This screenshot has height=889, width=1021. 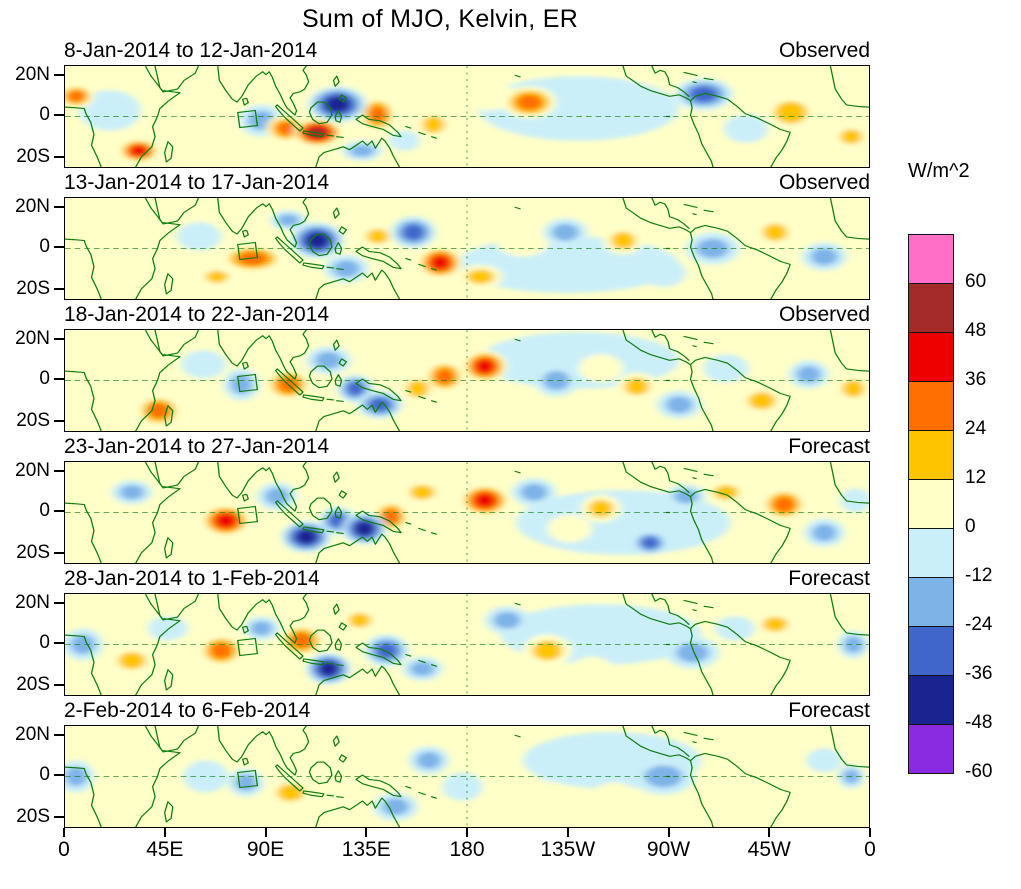 I want to click on colorbar-block: -12, so click(x=950, y=557).